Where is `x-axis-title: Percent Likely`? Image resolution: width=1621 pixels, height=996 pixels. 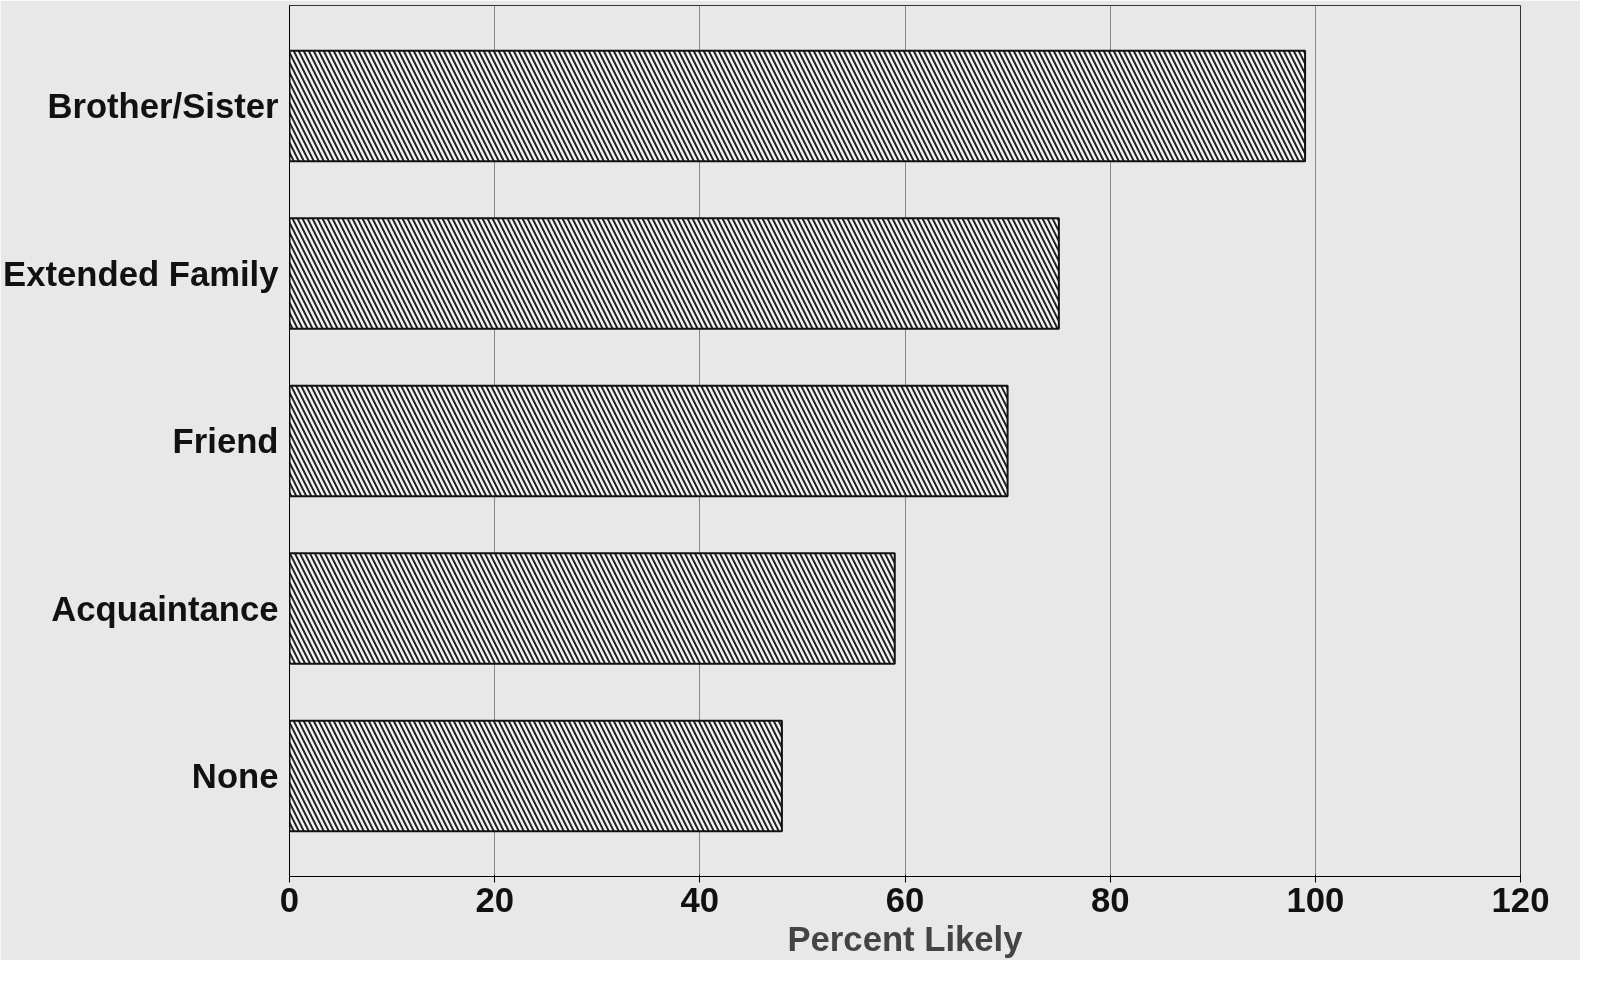 x-axis-title: Percent Likely is located at coordinates (905, 938).